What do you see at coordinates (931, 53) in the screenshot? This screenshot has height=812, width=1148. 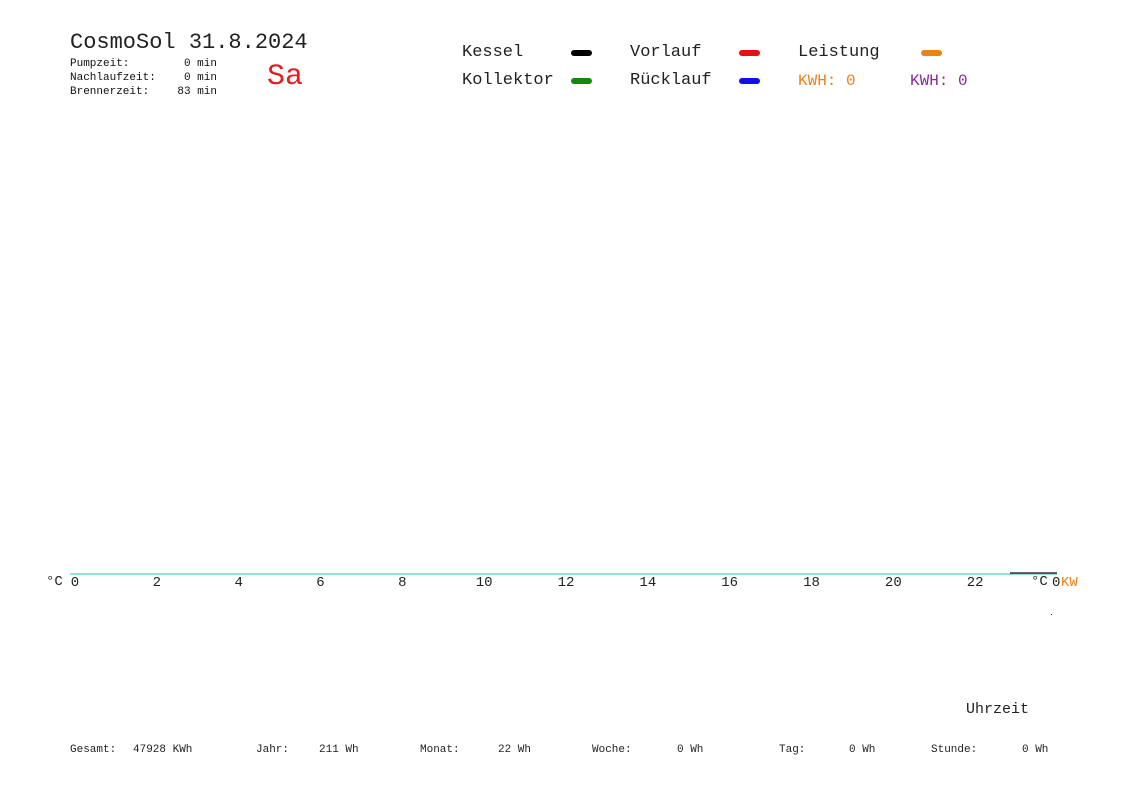 I see `legend-leistung-swatch` at bounding box center [931, 53].